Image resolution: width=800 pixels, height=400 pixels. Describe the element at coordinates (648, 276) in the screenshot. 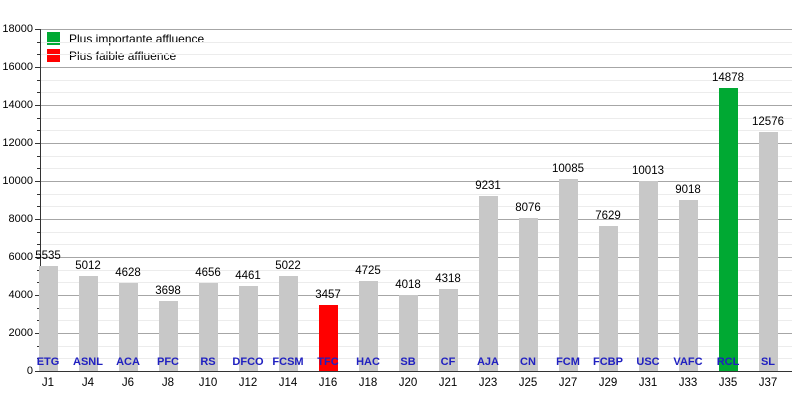

I see `bar-USC` at that location.